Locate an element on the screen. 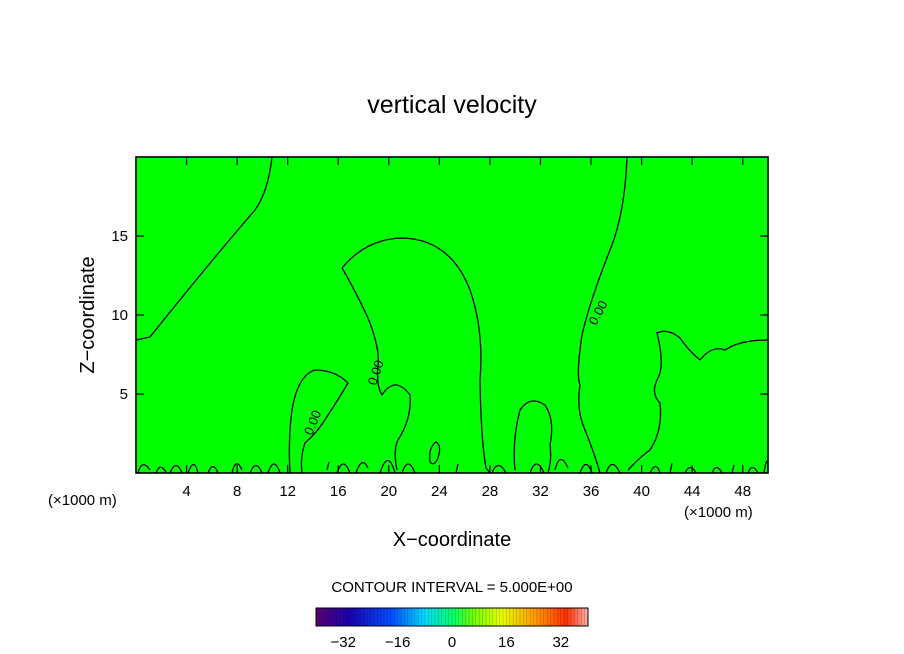 The height and width of the screenshot is (654, 904). colorbar-tick-label: 32 is located at coordinates (560, 642).